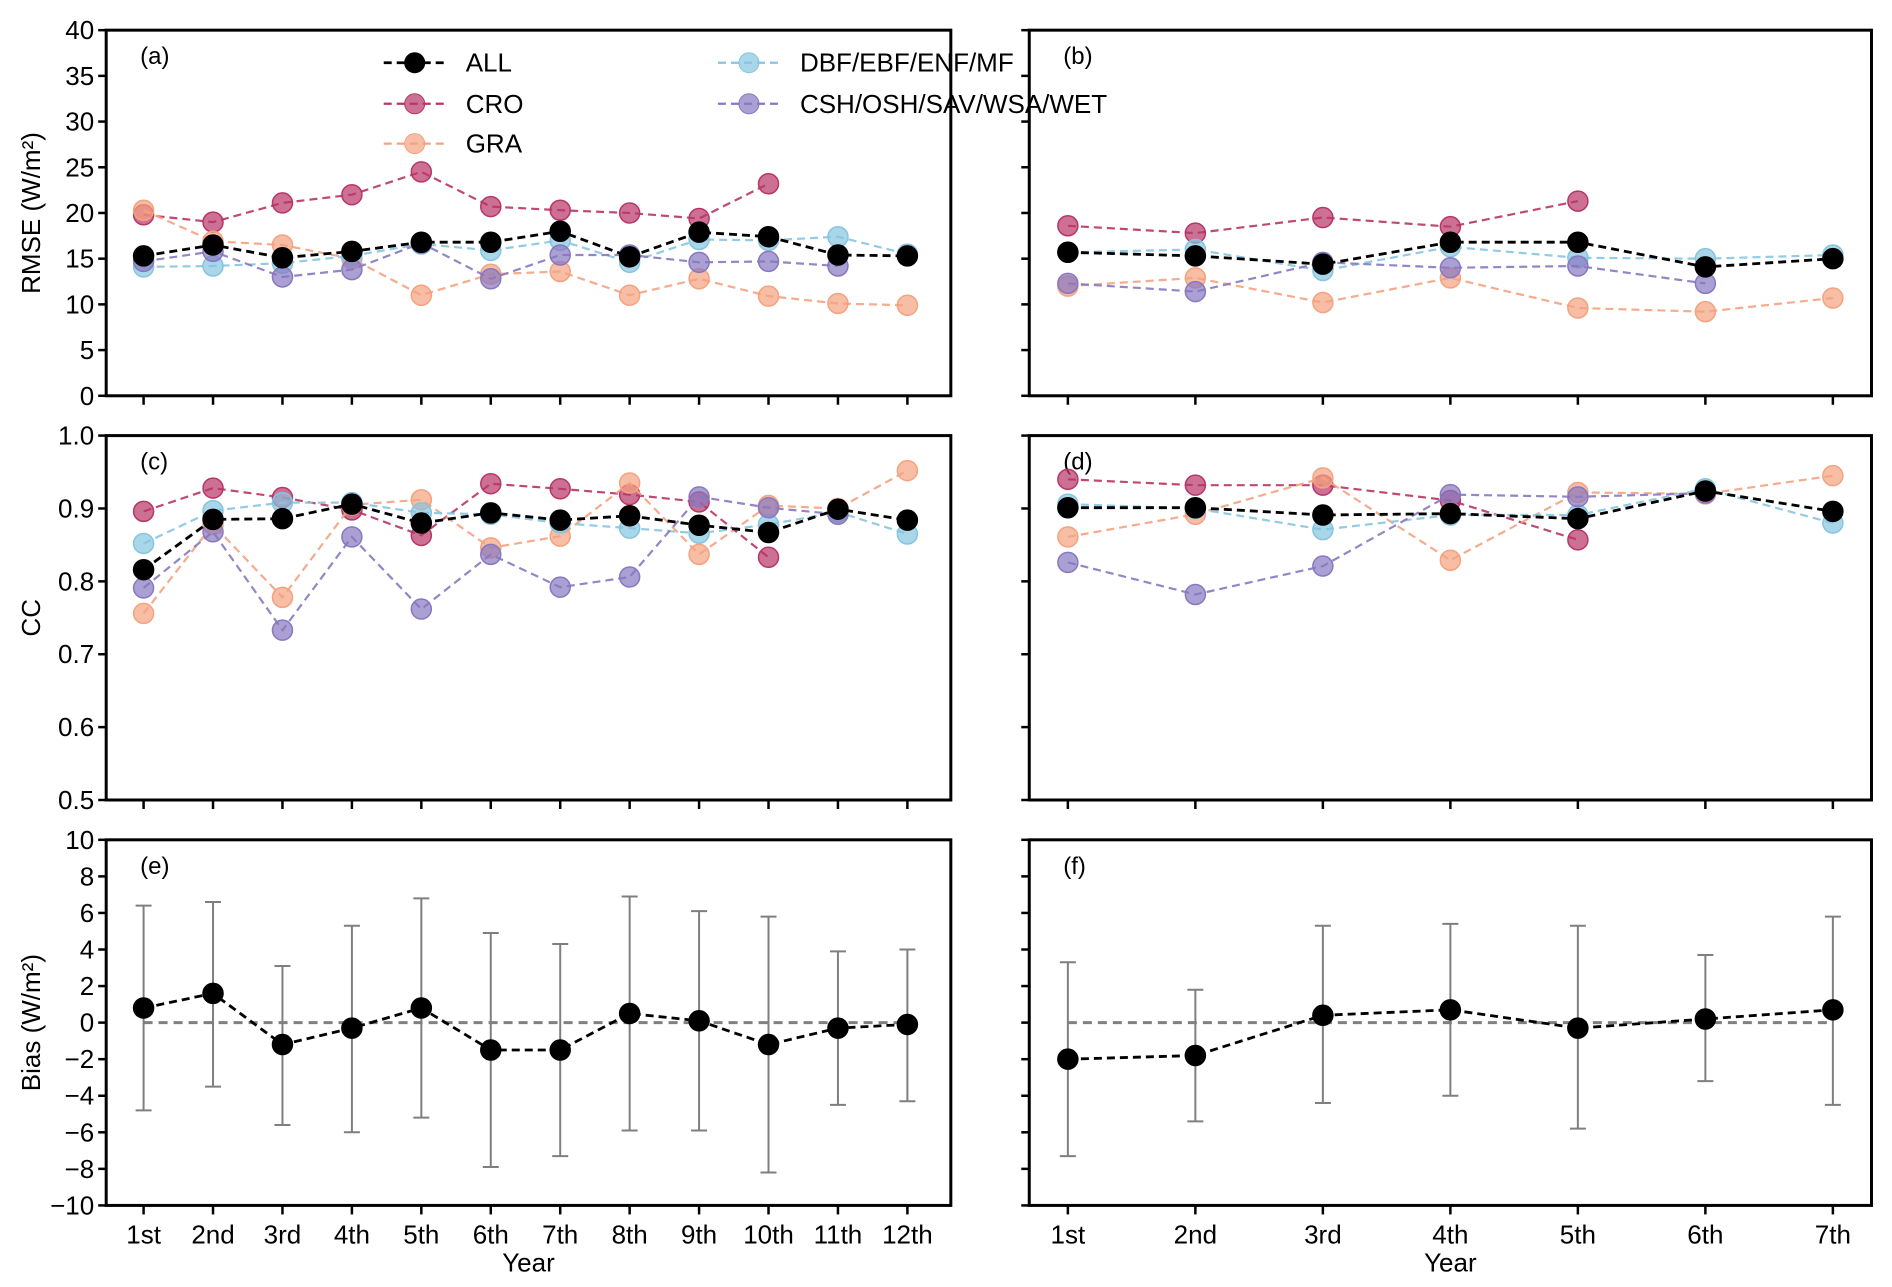 The width and height of the screenshot is (1892, 1287). What do you see at coordinates (76, 508) in the screenshot?
I see `y-tick-label: 0.9` at bounding box center [76, 508].